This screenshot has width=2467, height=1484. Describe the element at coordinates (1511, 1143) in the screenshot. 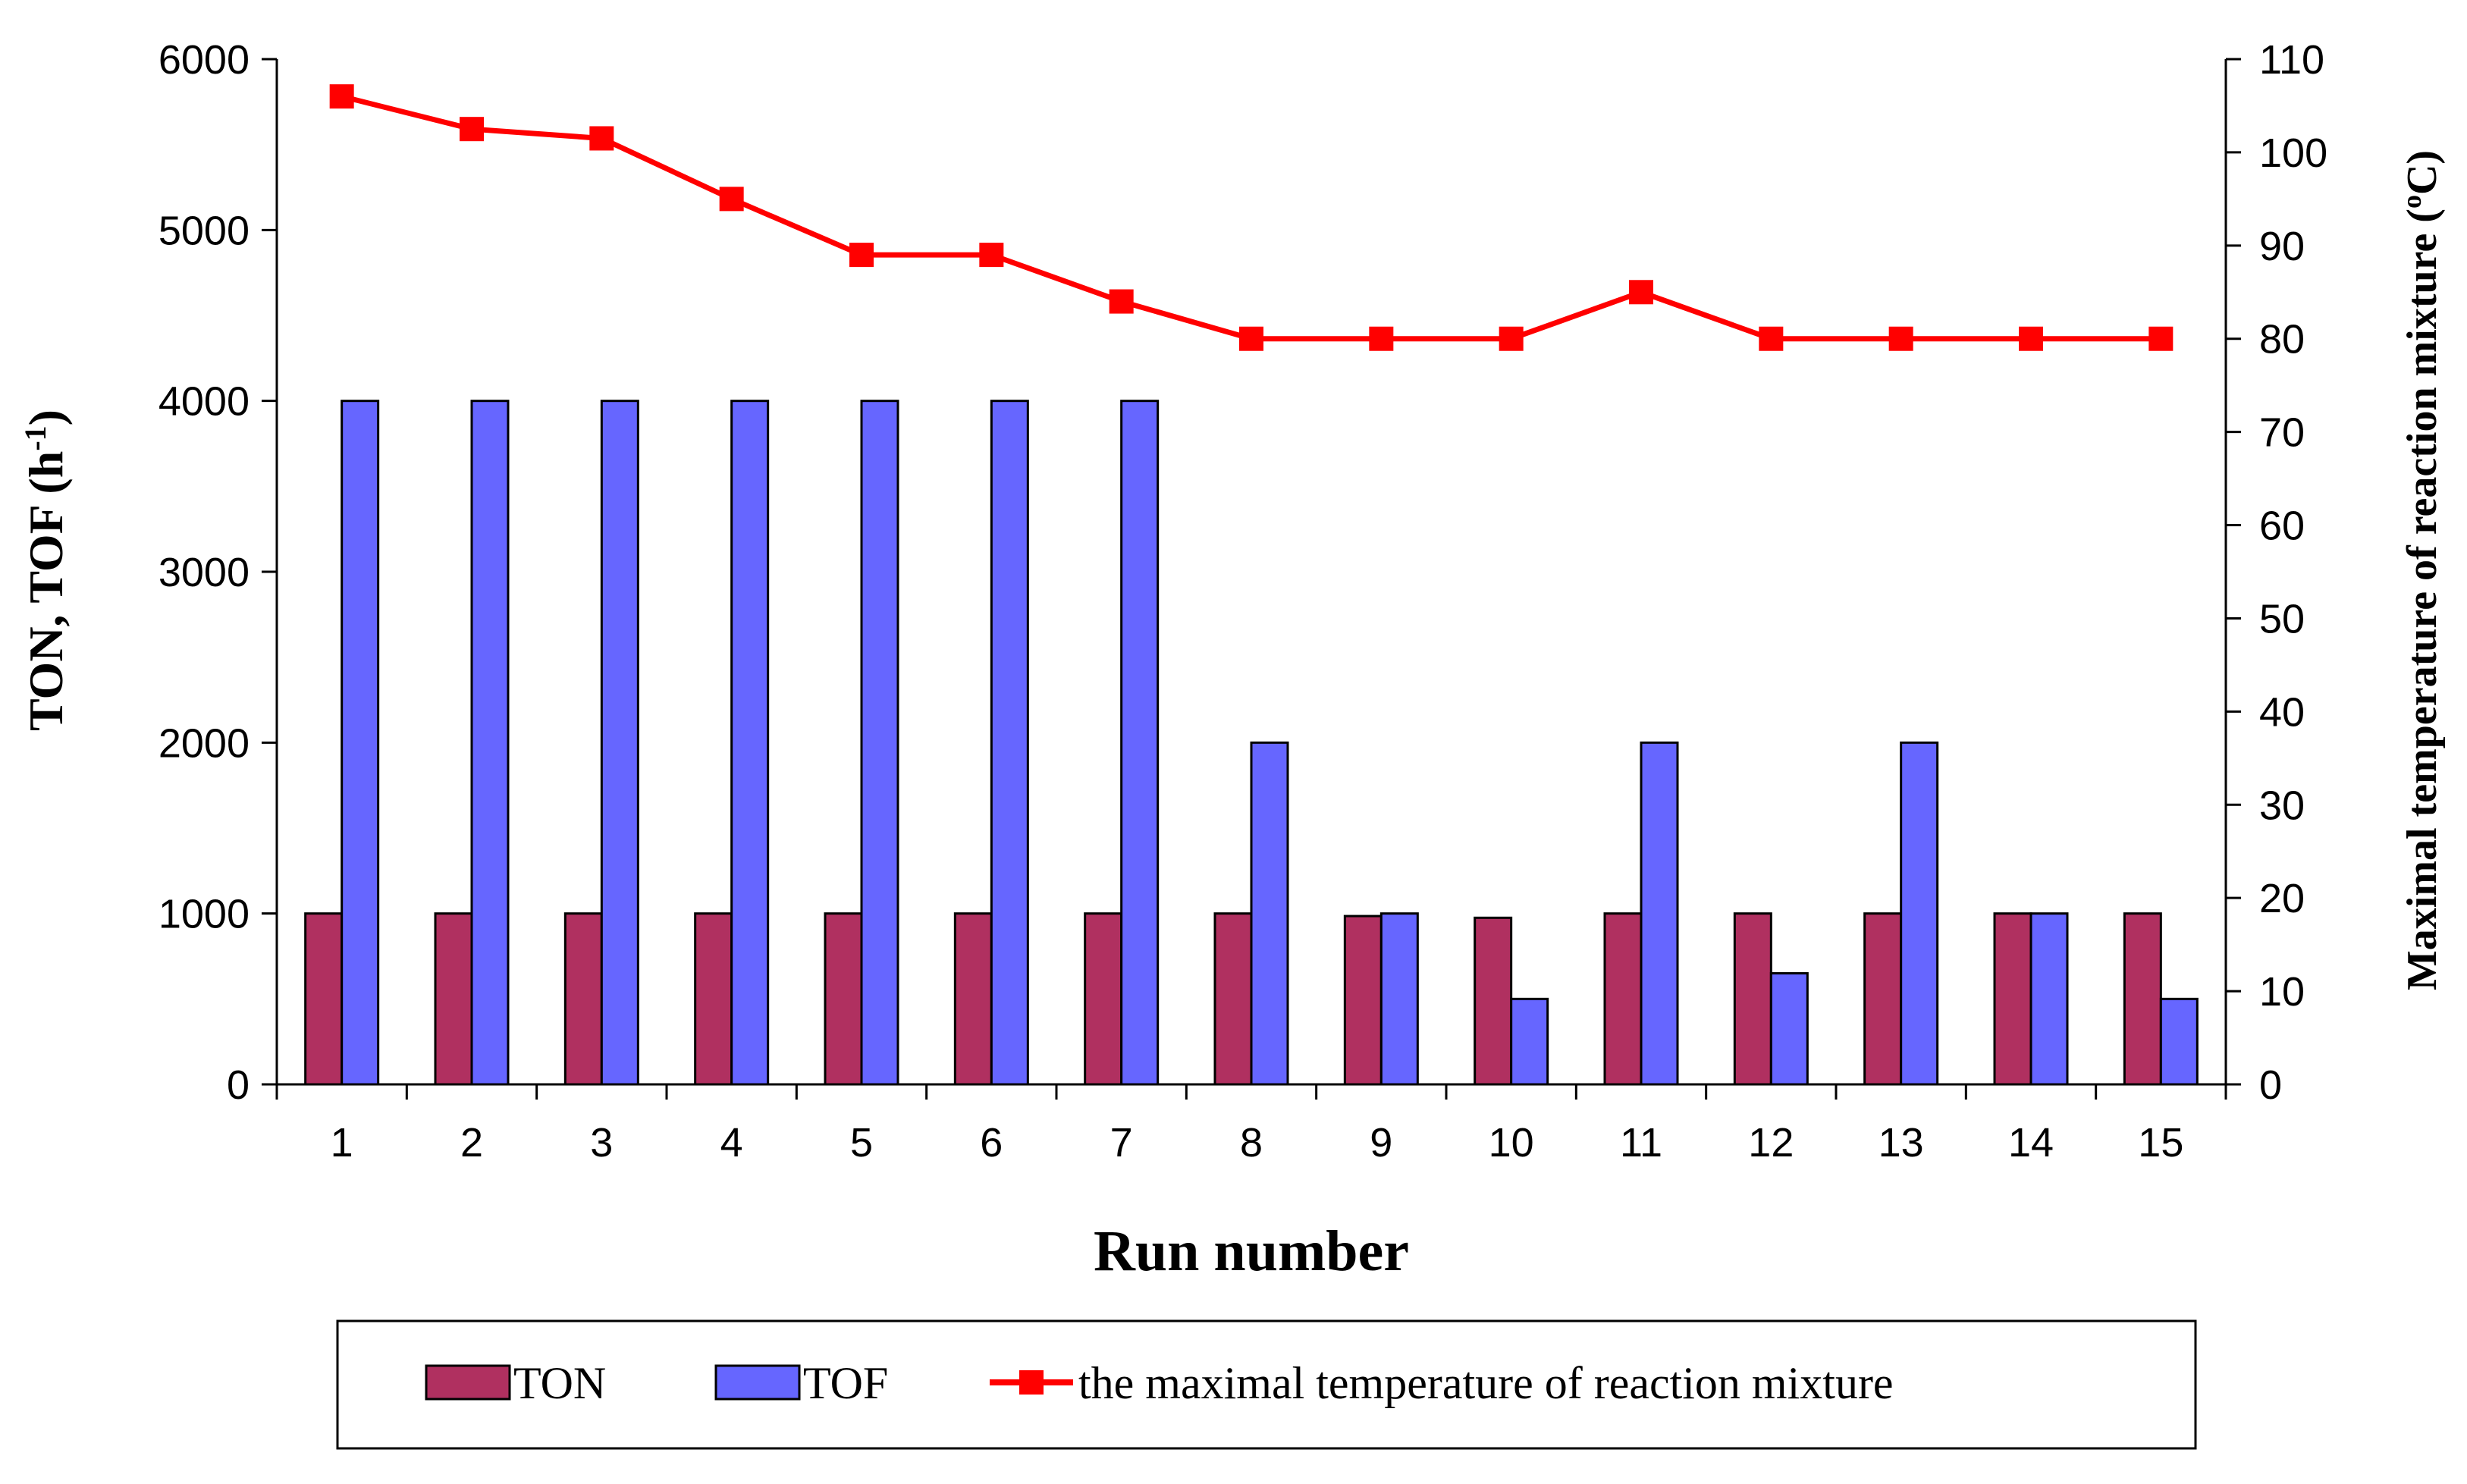

I see `x-tick-label-10: 10` at that location.